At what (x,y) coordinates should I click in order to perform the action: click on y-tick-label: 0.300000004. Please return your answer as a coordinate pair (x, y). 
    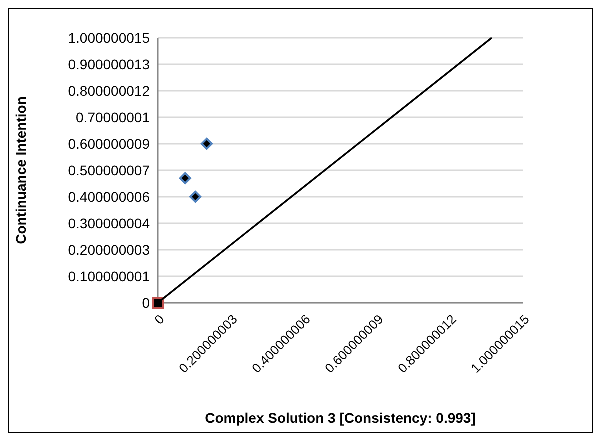
    Looking at the image, I should click on (109, 223).